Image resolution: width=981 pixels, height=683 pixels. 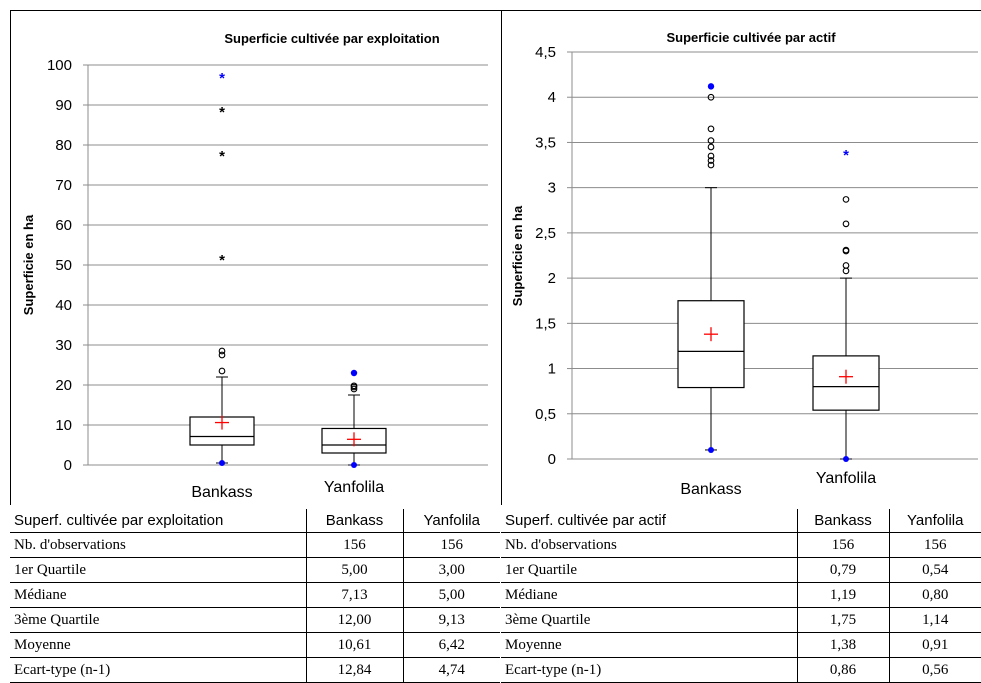 What do you see at coordinates (63, 145) in the screenshot?
I see `y-tick-label: 80` at bounding box center [63, 145].